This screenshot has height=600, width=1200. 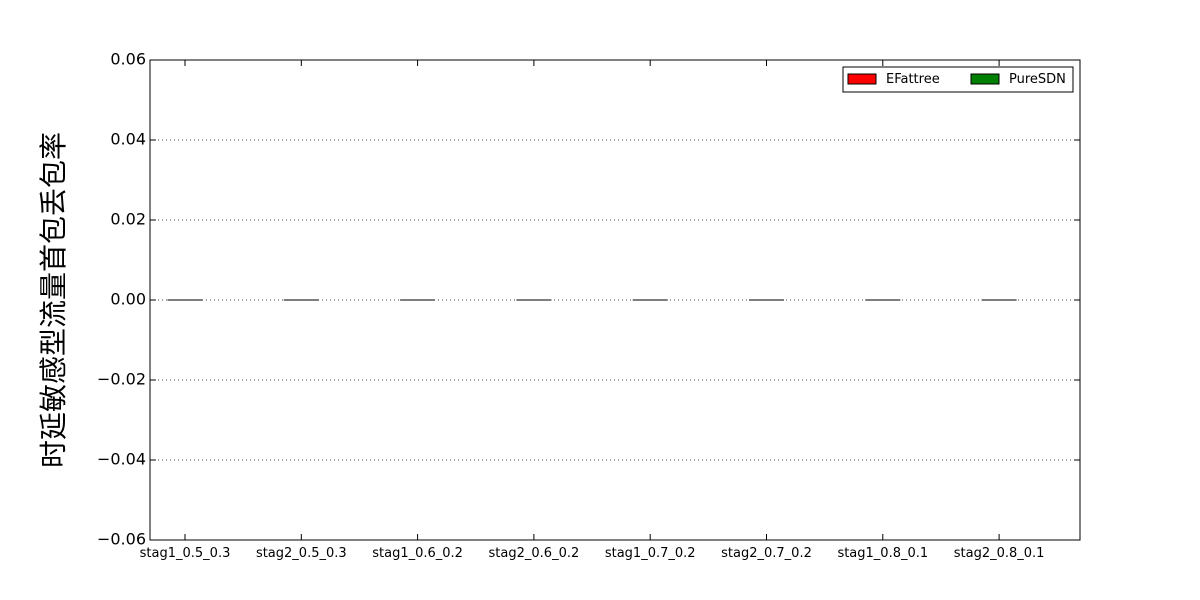 What do you see at coordinates (650, 553) in the screenshot?
I see `x-tick-label: stag1_0.7_0.2` at bounding box center [650, 553].